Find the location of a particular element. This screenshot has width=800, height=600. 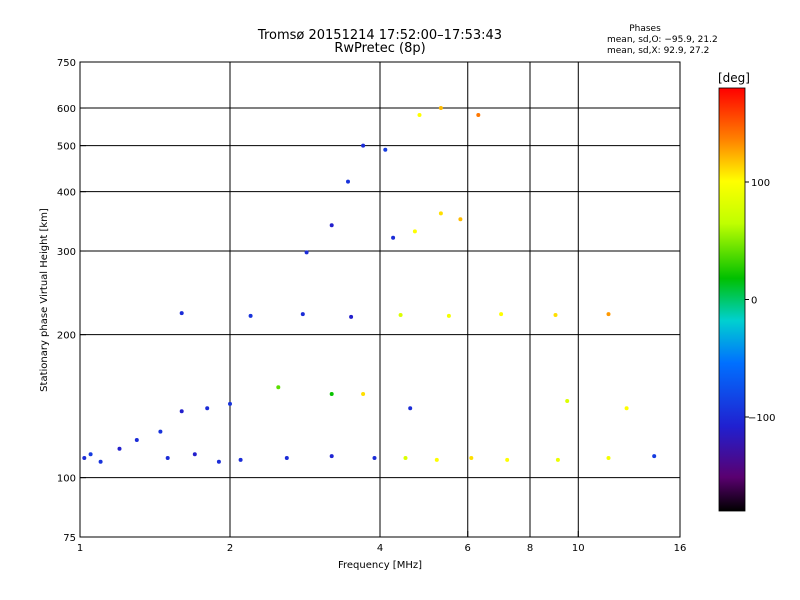

colorbar-ticks: 100 0 −100 is located at coordinates (760, 301).